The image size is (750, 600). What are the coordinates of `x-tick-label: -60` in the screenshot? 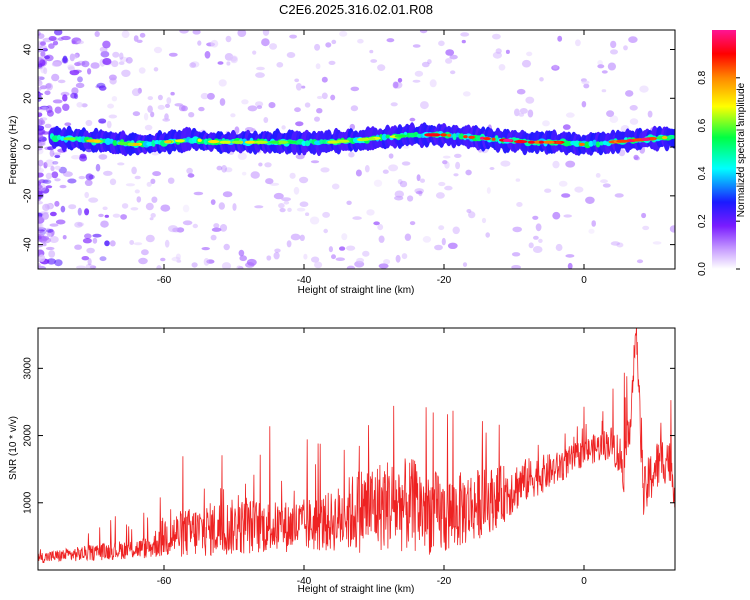 It's located at (164, 581).